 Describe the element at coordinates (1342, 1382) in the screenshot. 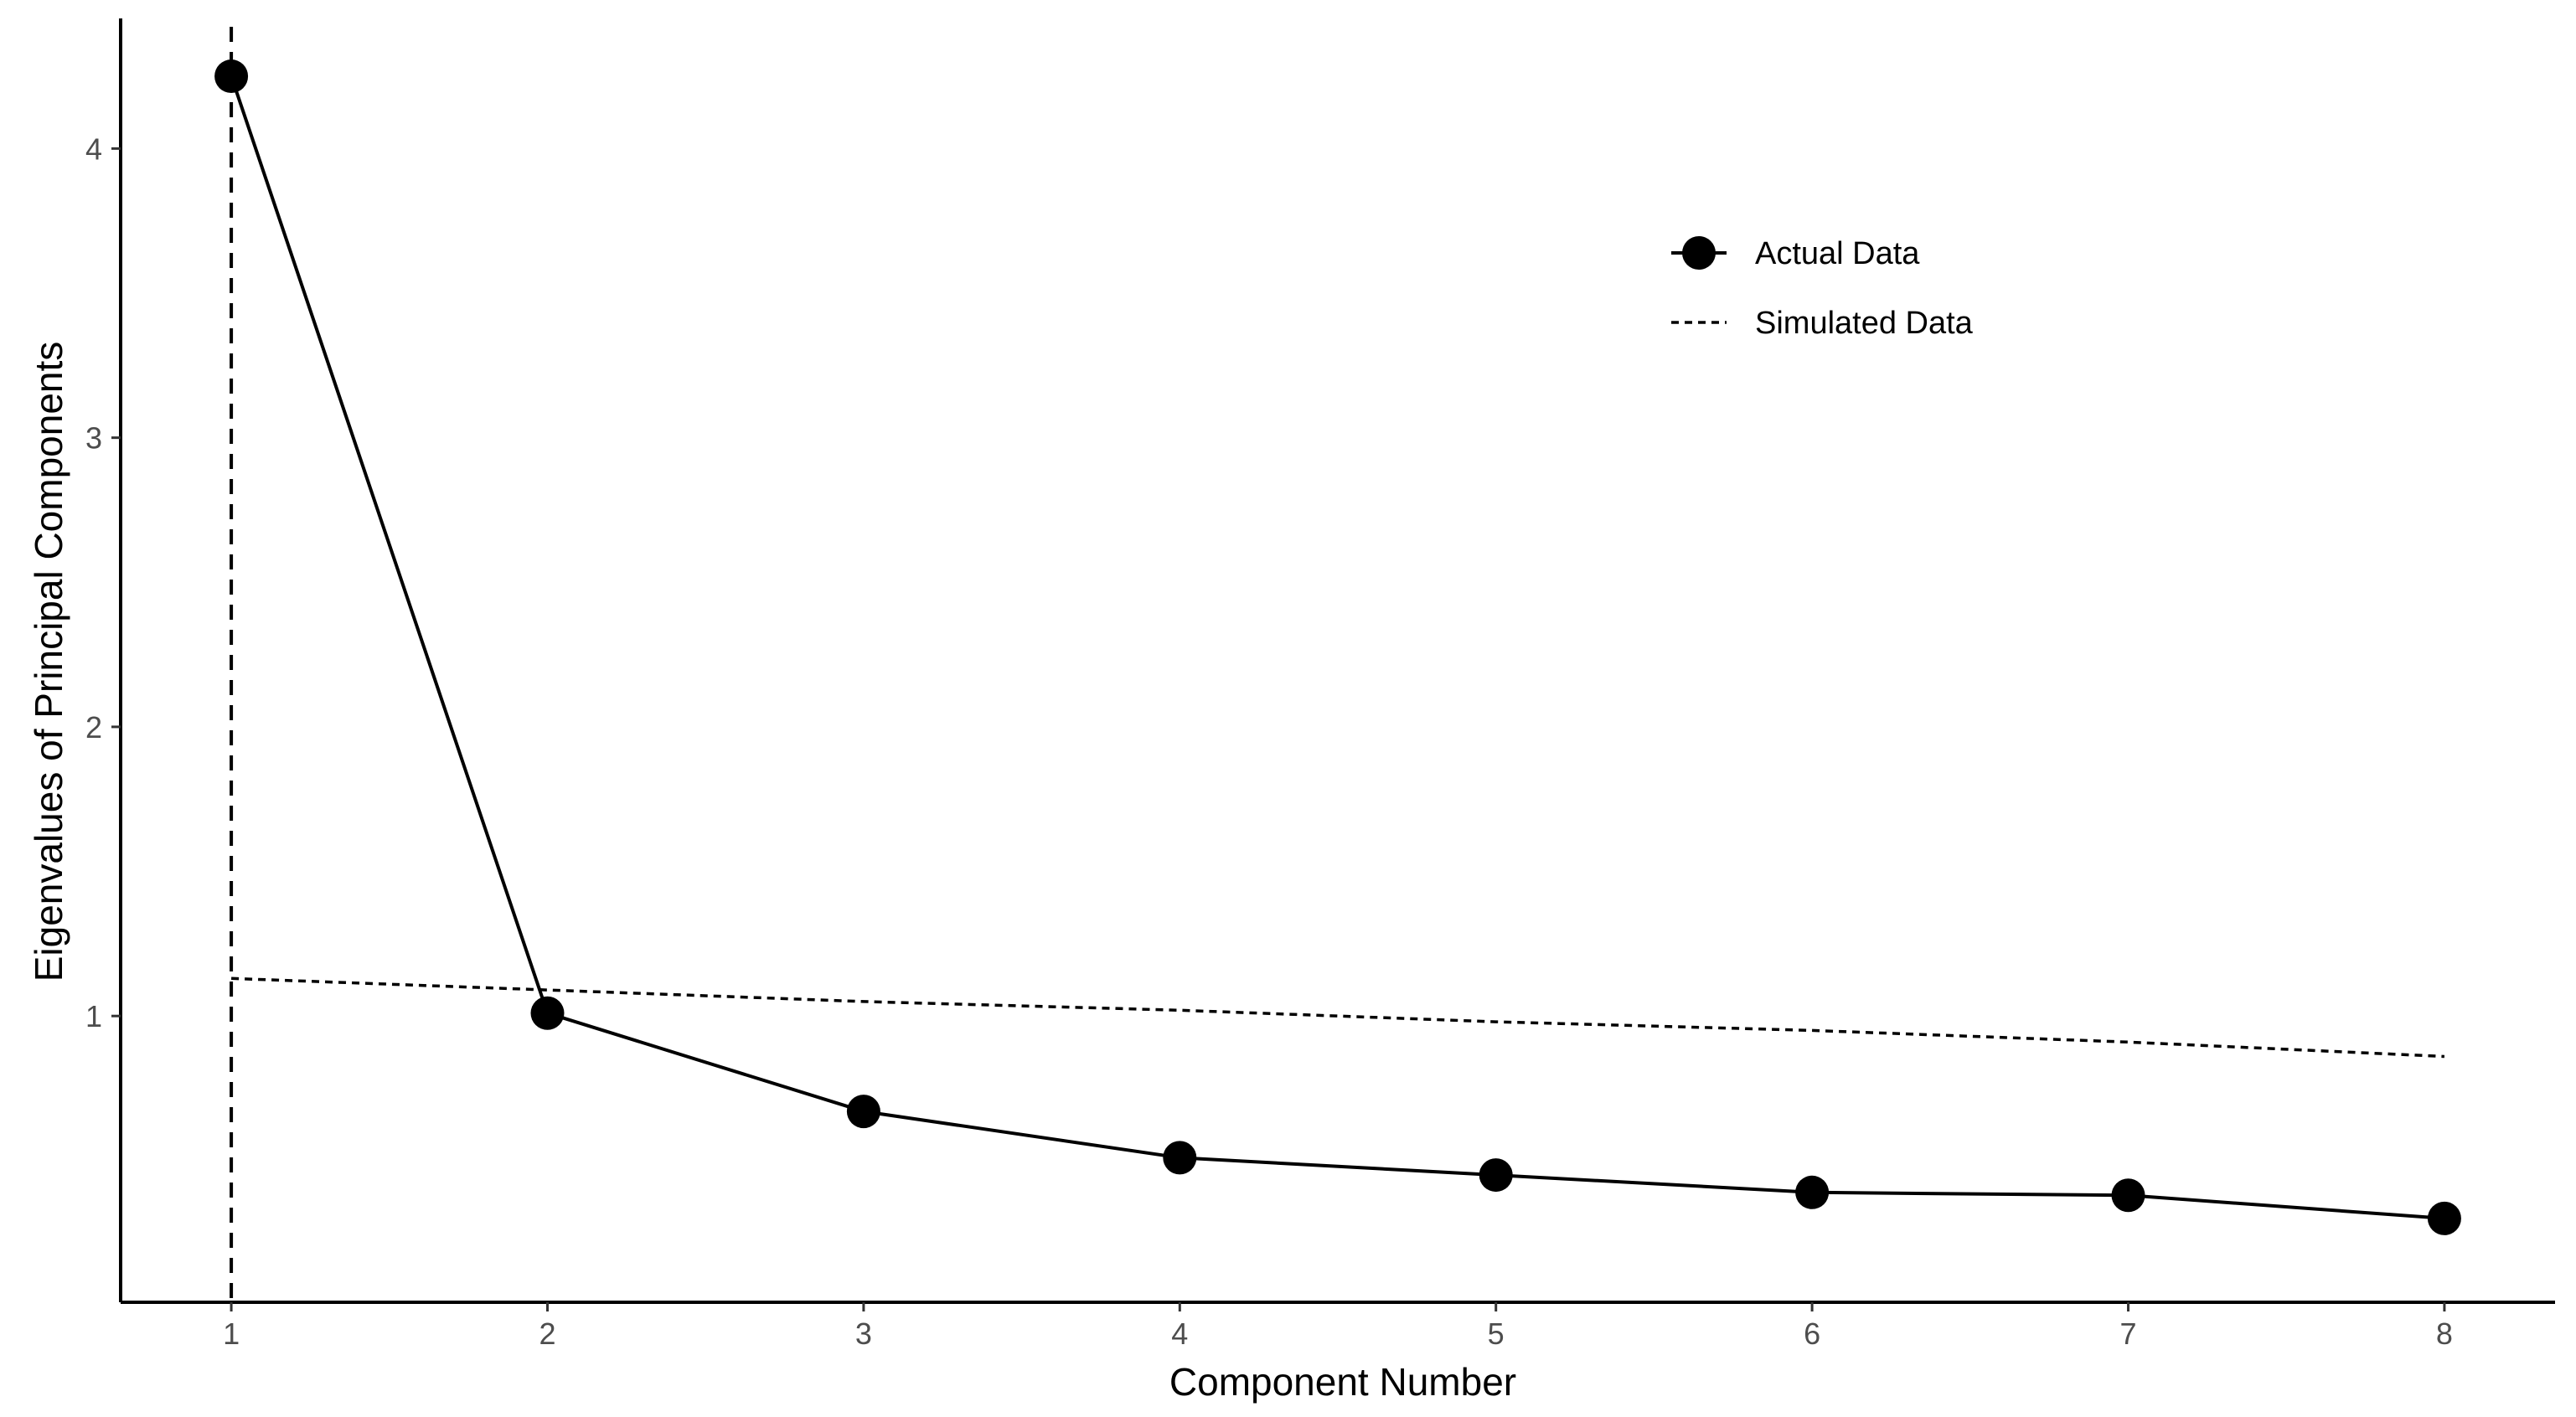

I see `x-axis-title: Component Number` at that location.